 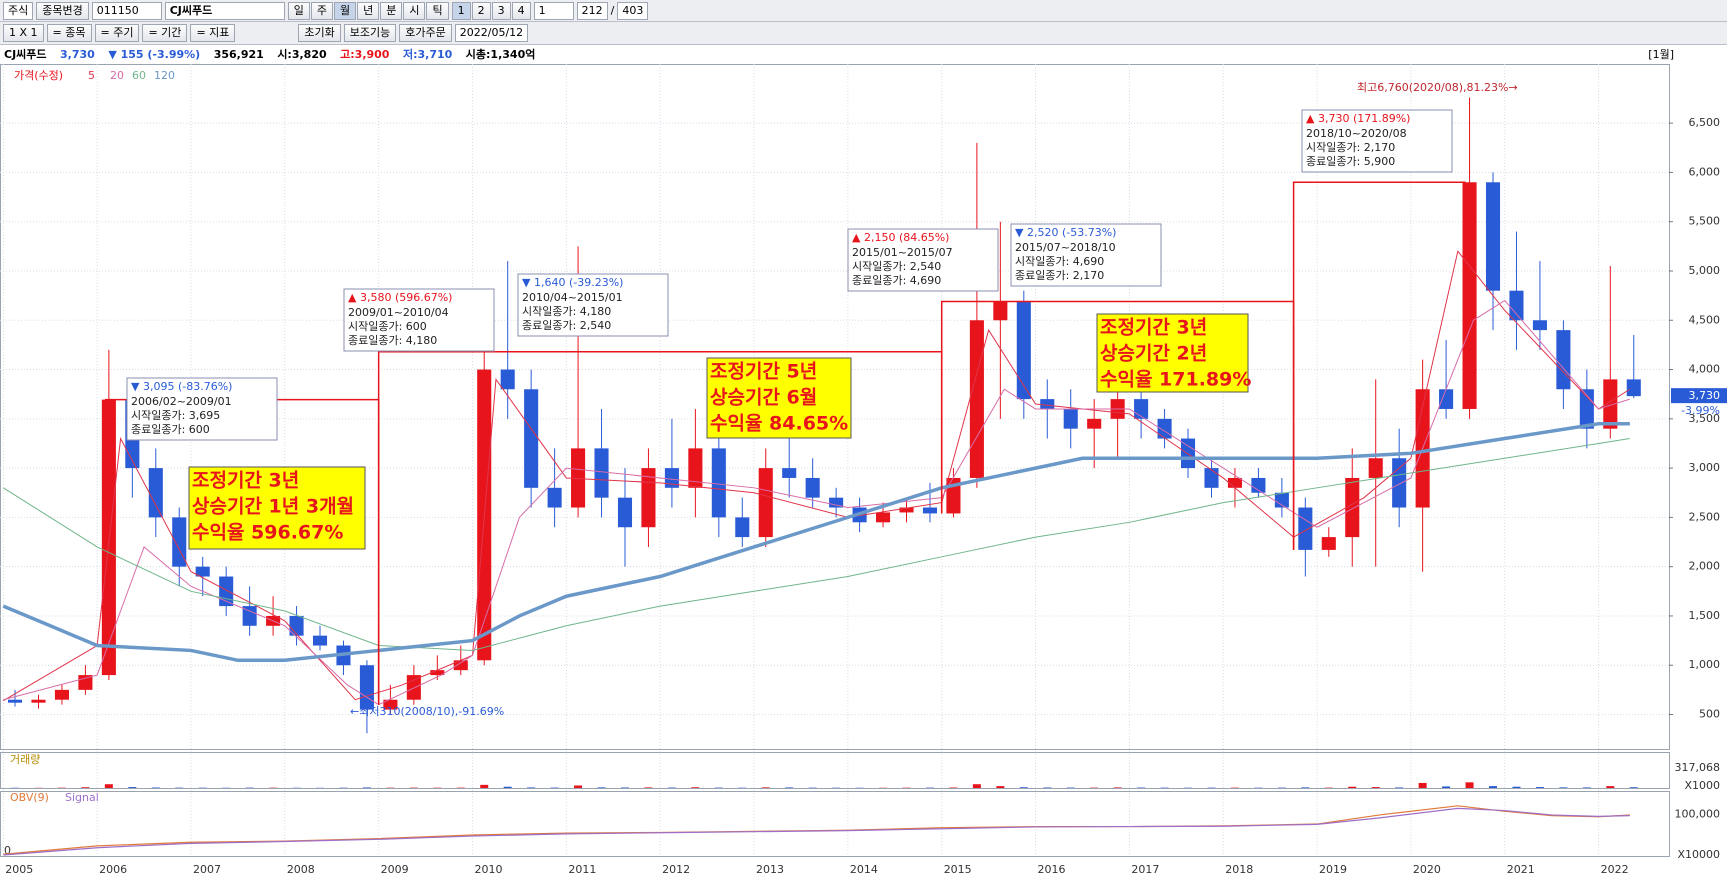 I want to click on button-group: 초기화 보조기능 호가주문, so click(x=375, y=33).